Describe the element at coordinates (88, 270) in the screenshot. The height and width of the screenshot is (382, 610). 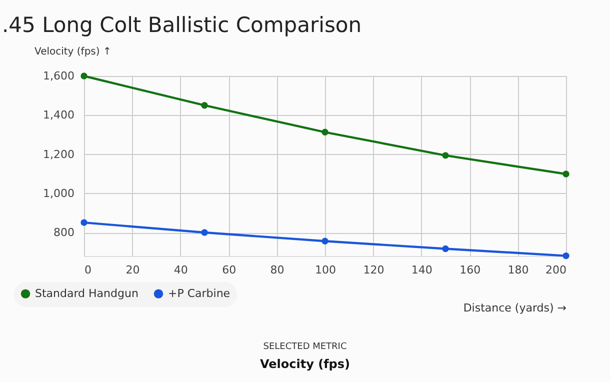
I see `x-tick-label: 0` at that location.